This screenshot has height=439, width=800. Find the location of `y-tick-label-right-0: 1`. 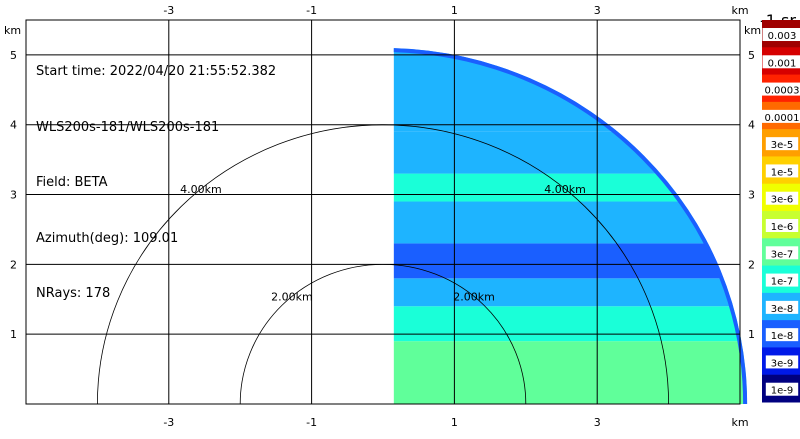

y-tick-label-right-0: 1 is located at coordinates (751, 334).